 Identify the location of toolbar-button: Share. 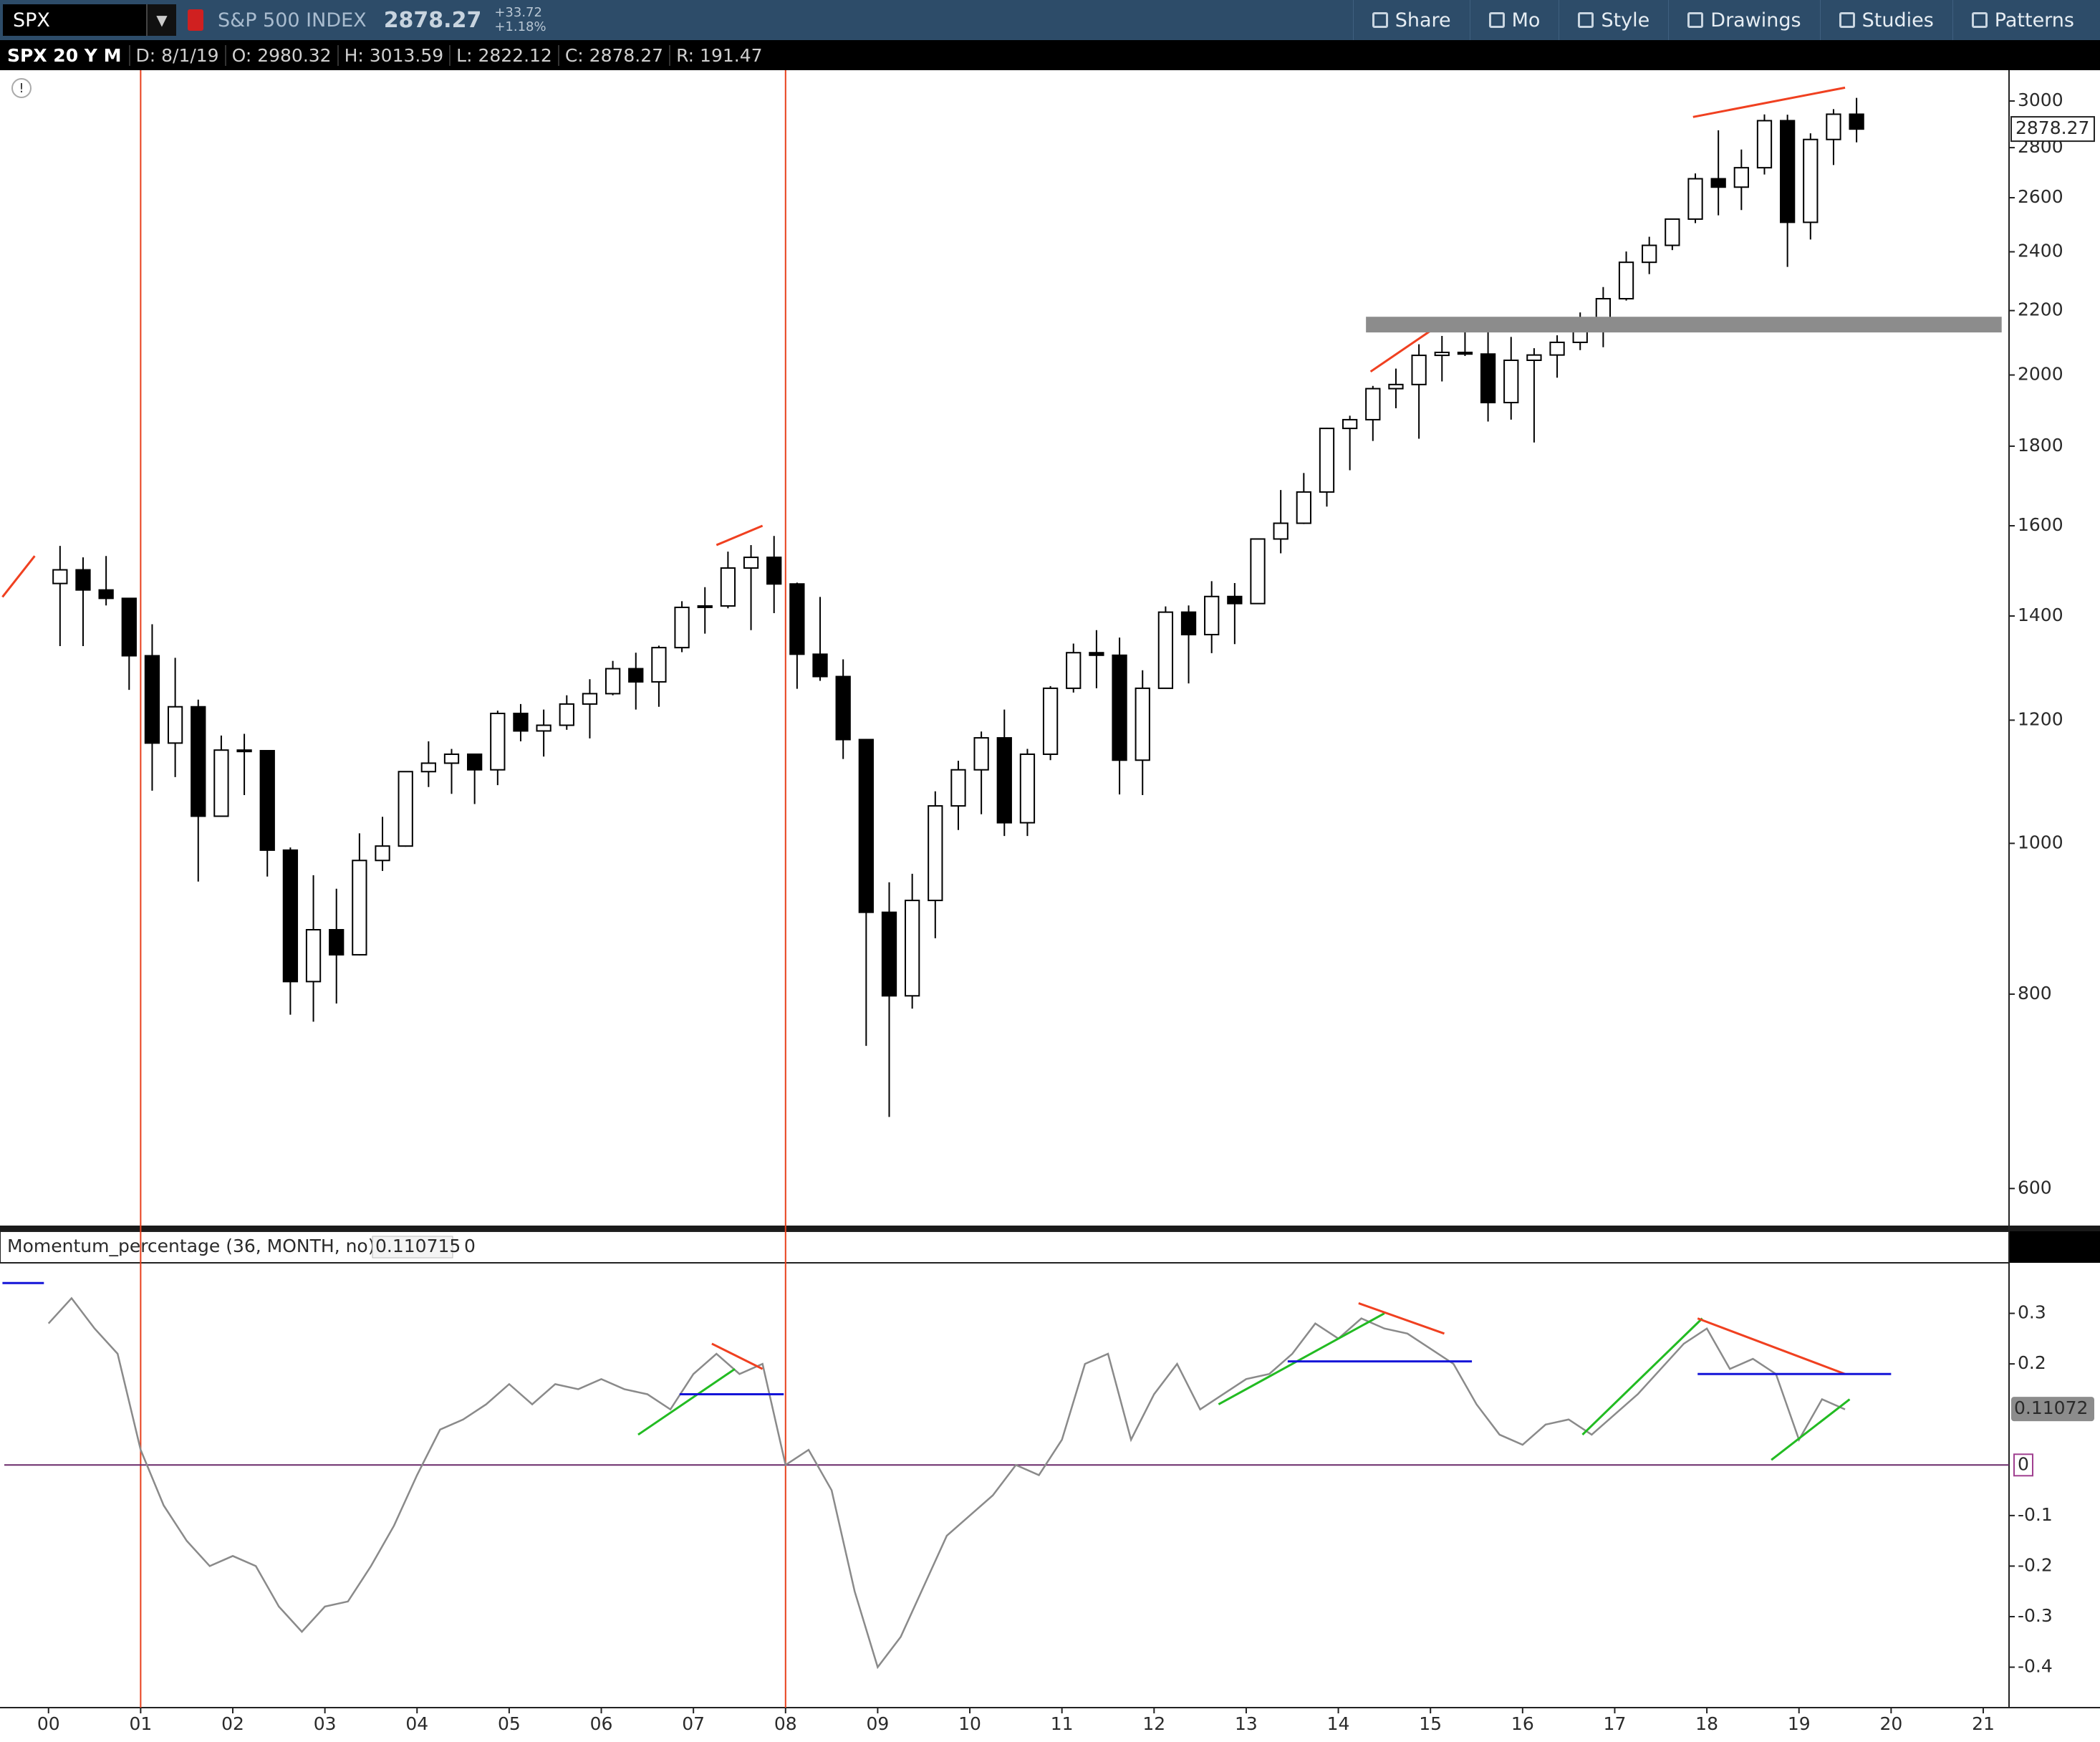
(1411, 20).